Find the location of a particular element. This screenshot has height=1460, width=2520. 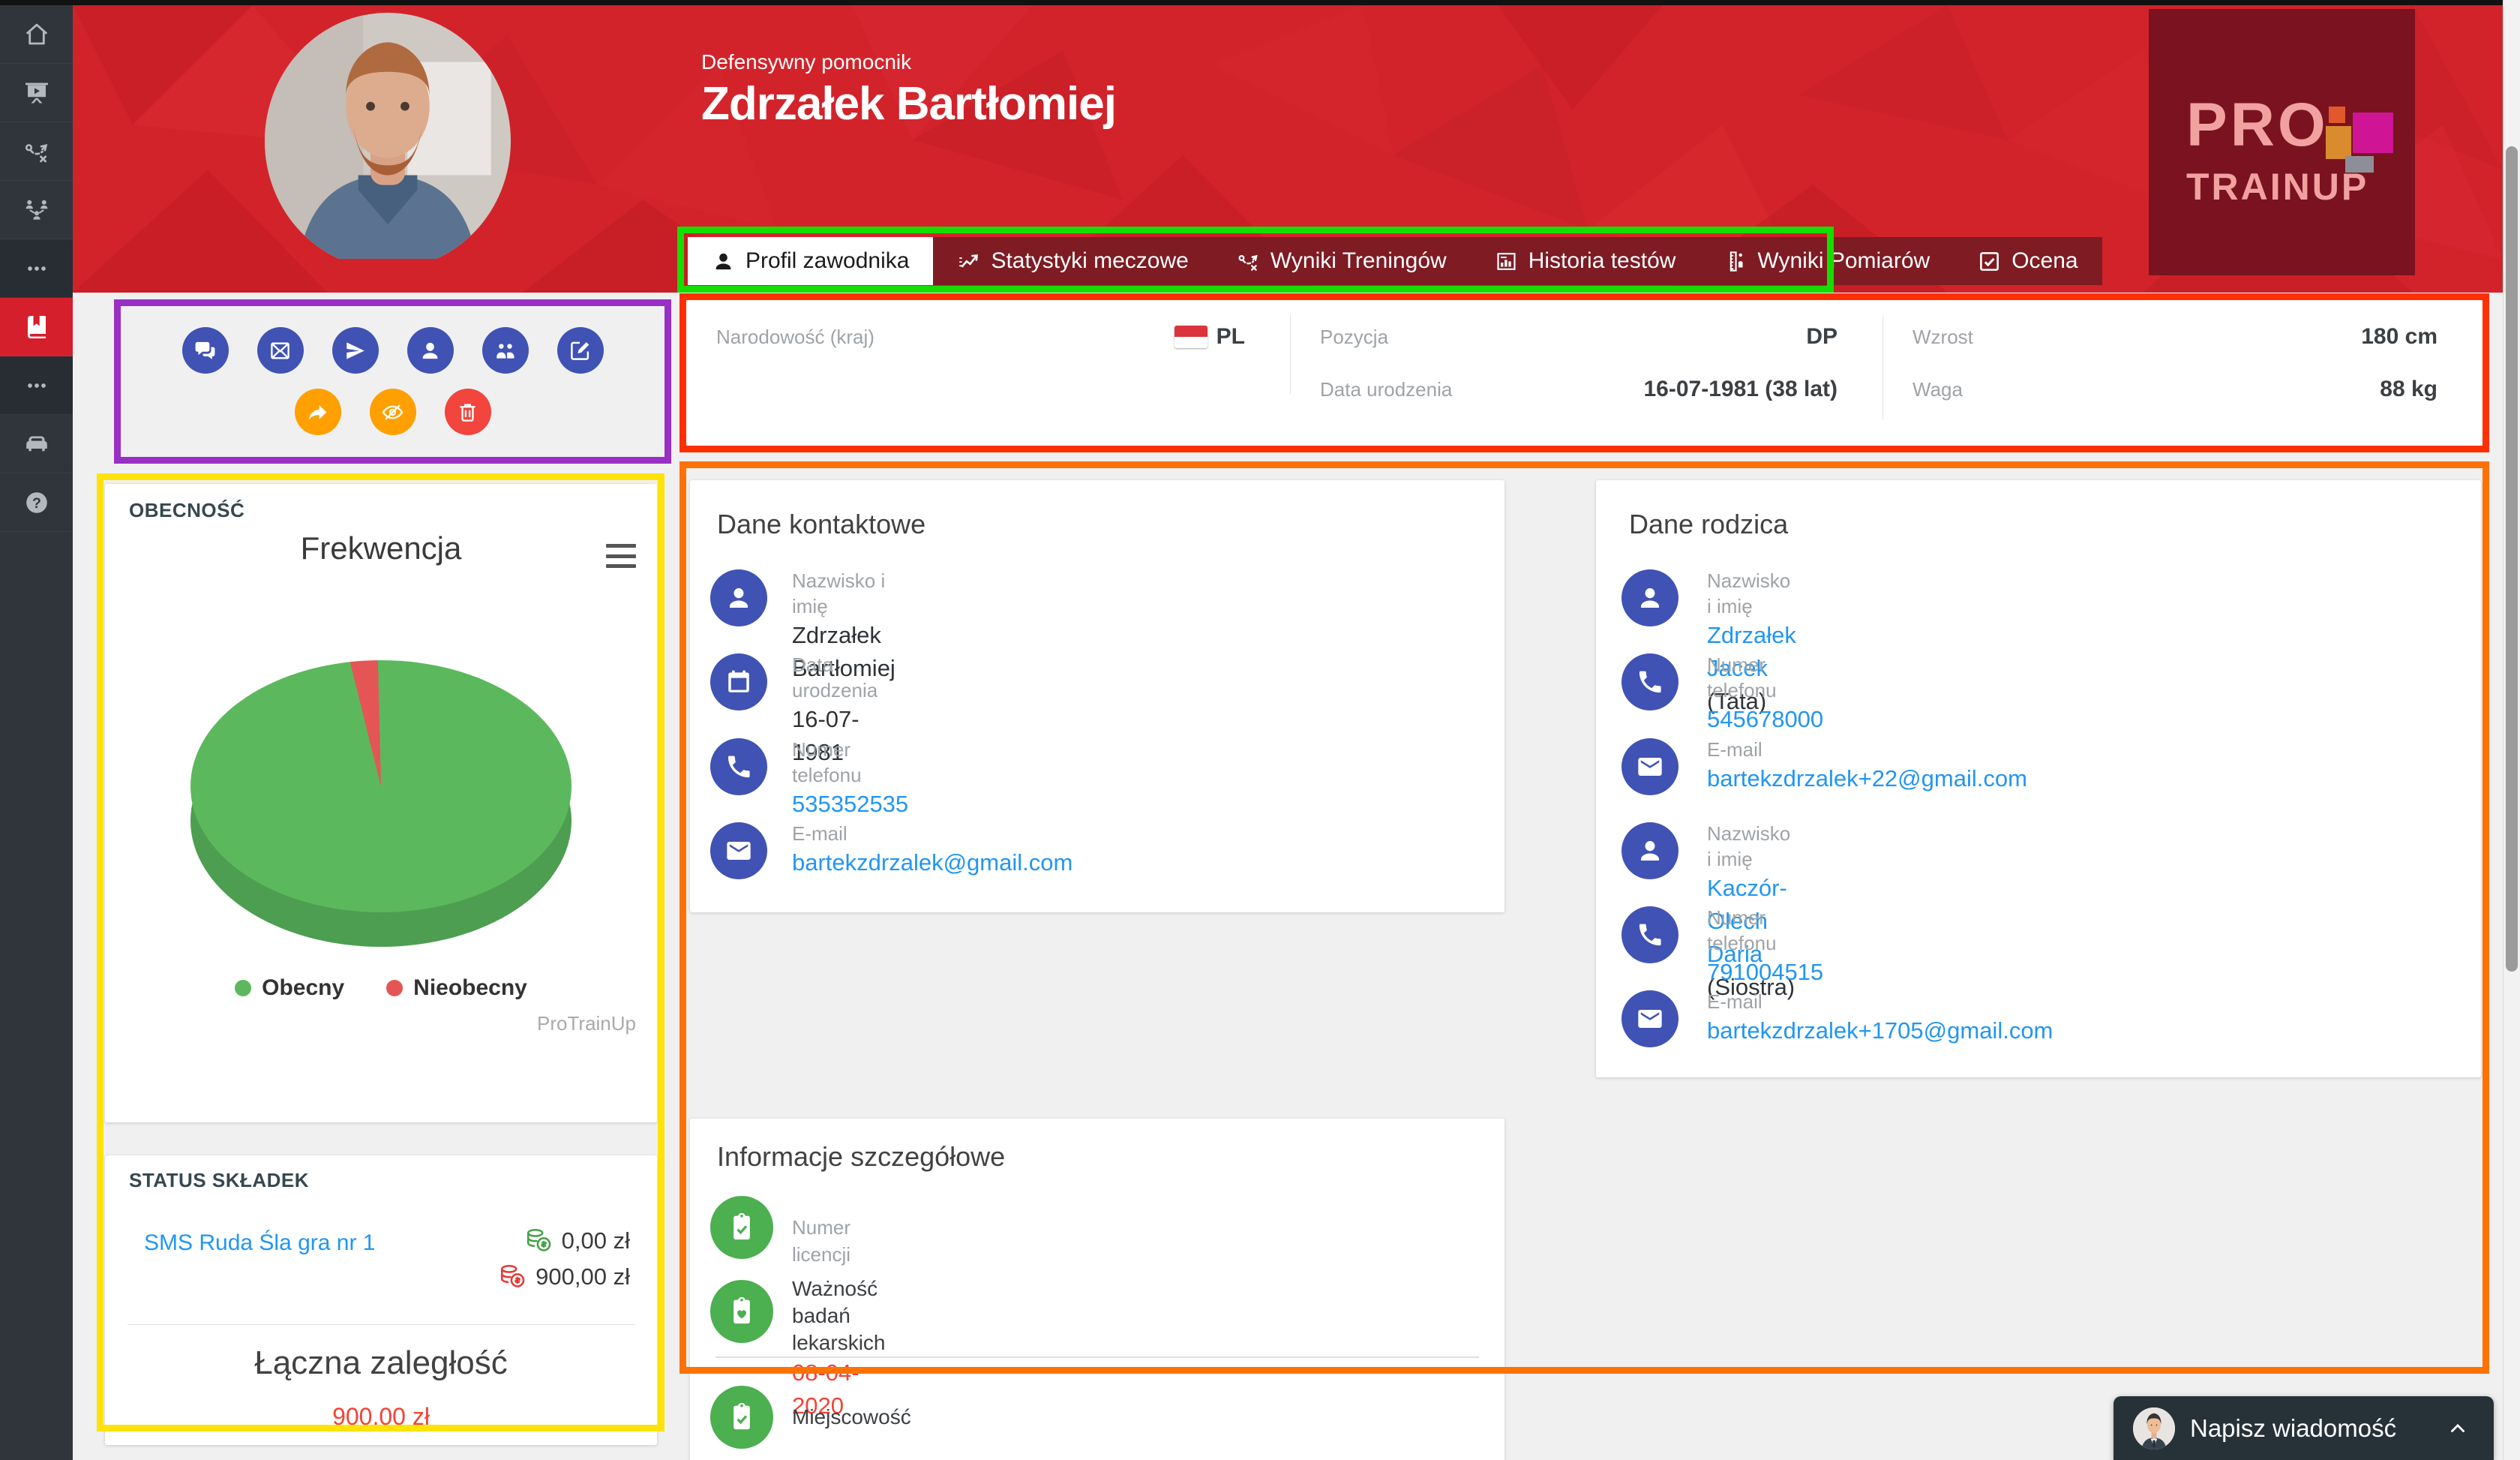

tab-profil-zawodnika: Profil zawodnika is located at coordinates (811, 261).